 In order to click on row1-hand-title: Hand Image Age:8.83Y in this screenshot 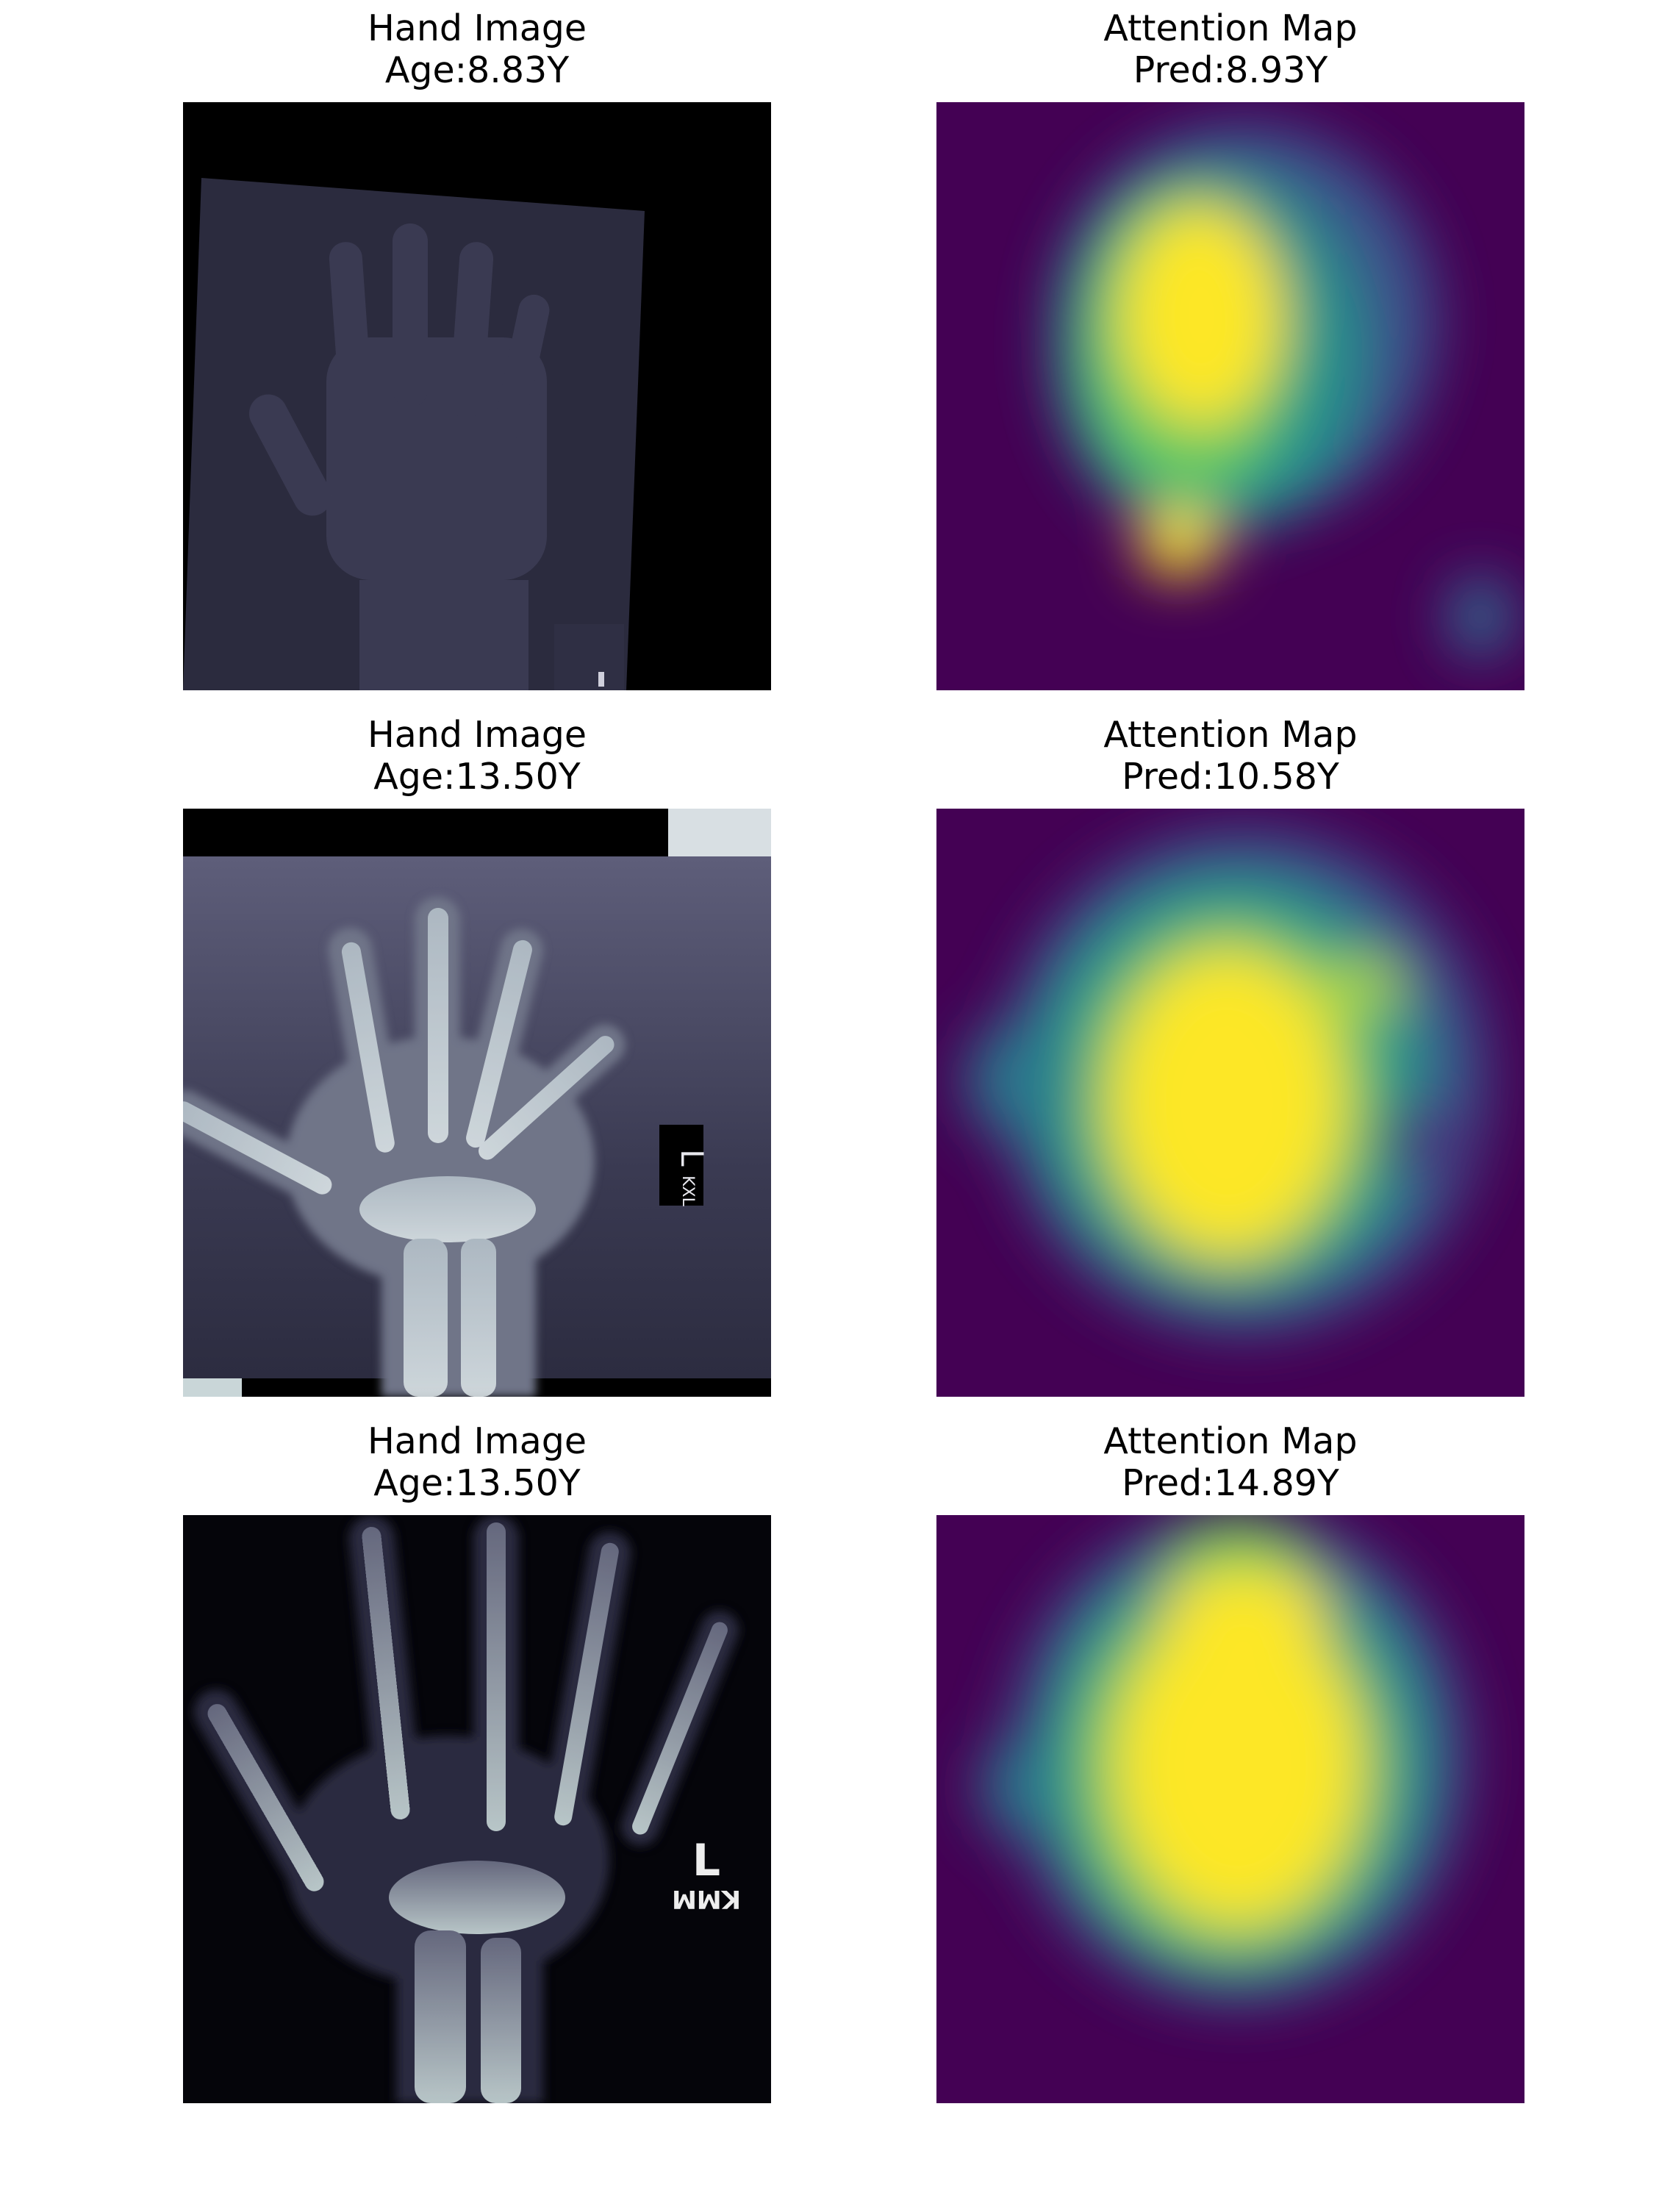, I will do `click(477, 49)`.